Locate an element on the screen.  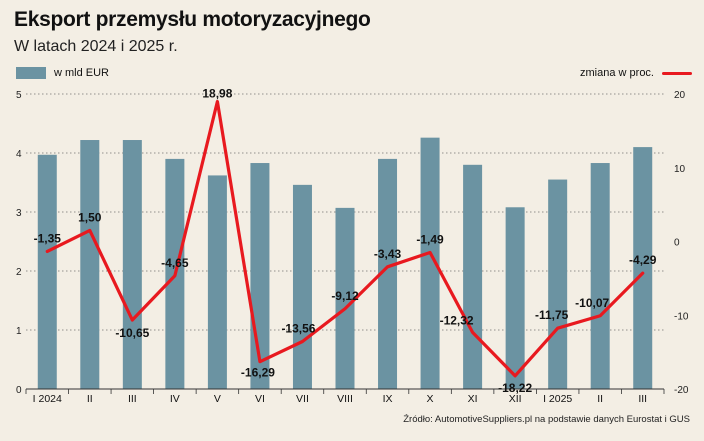
y-right-tick: 20 is located at coordinates (680, 95).